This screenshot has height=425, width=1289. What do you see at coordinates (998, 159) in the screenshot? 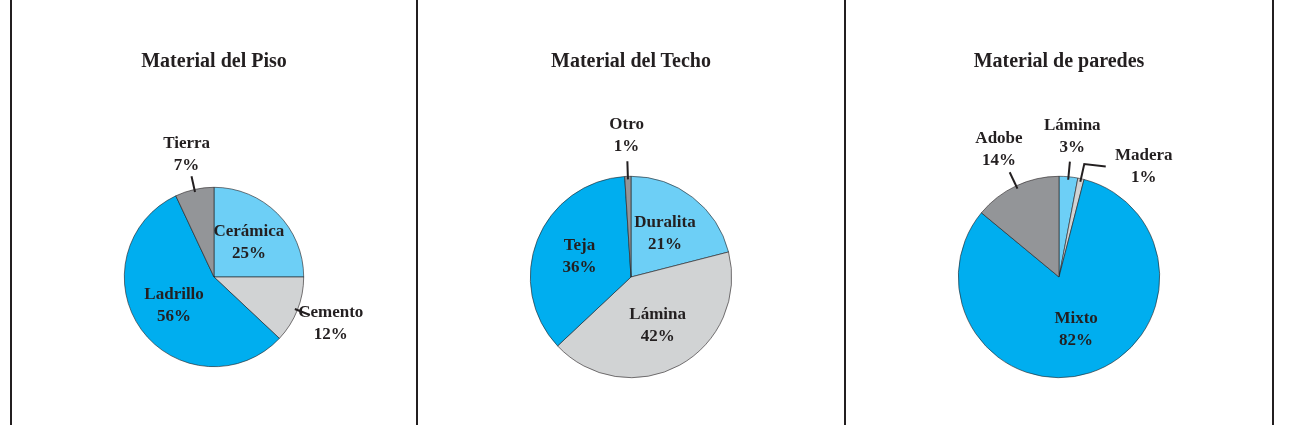
I see `data-label: 14%` at bounding box center [998, 159].